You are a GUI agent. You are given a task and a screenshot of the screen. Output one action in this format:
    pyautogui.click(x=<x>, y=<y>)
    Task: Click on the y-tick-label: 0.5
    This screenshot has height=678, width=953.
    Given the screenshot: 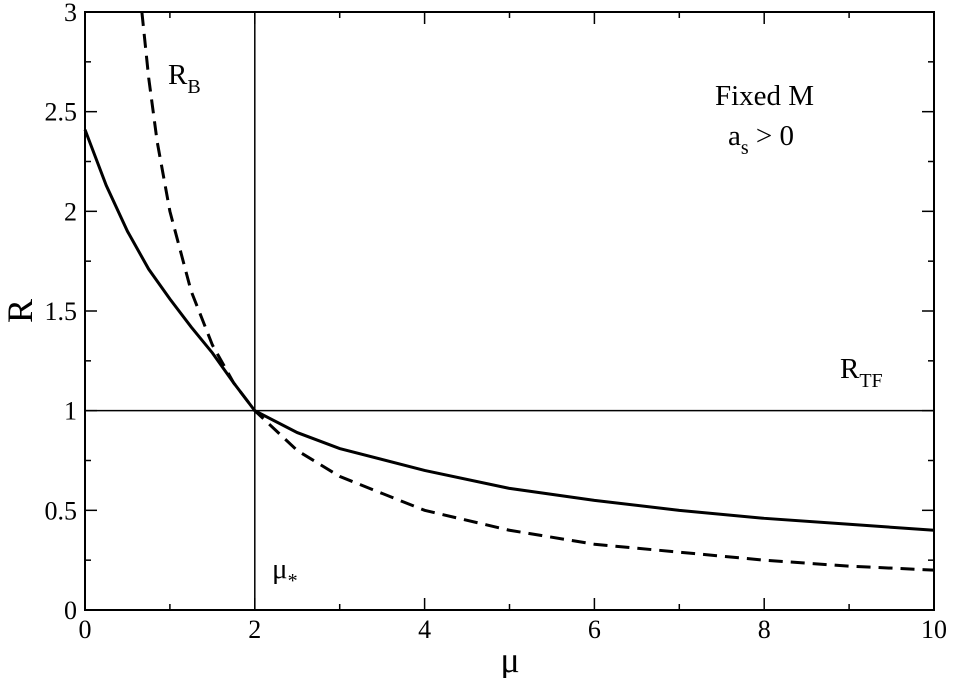 What is the action you would take?
    pyautogui.click(x=61, y=510)
    